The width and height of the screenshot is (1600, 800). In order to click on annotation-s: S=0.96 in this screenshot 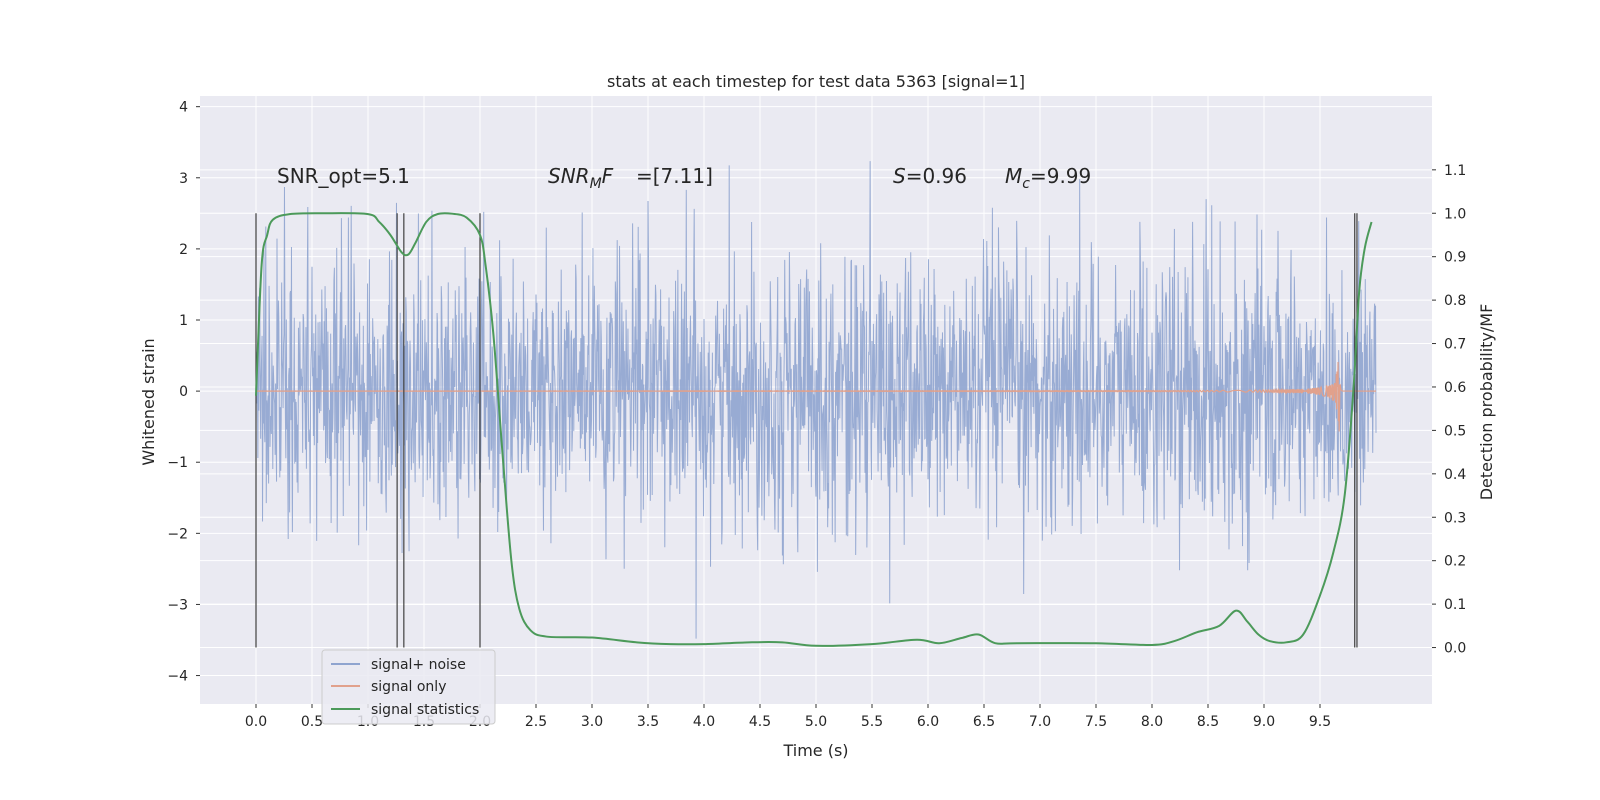, I will do `click(930, 176)`.